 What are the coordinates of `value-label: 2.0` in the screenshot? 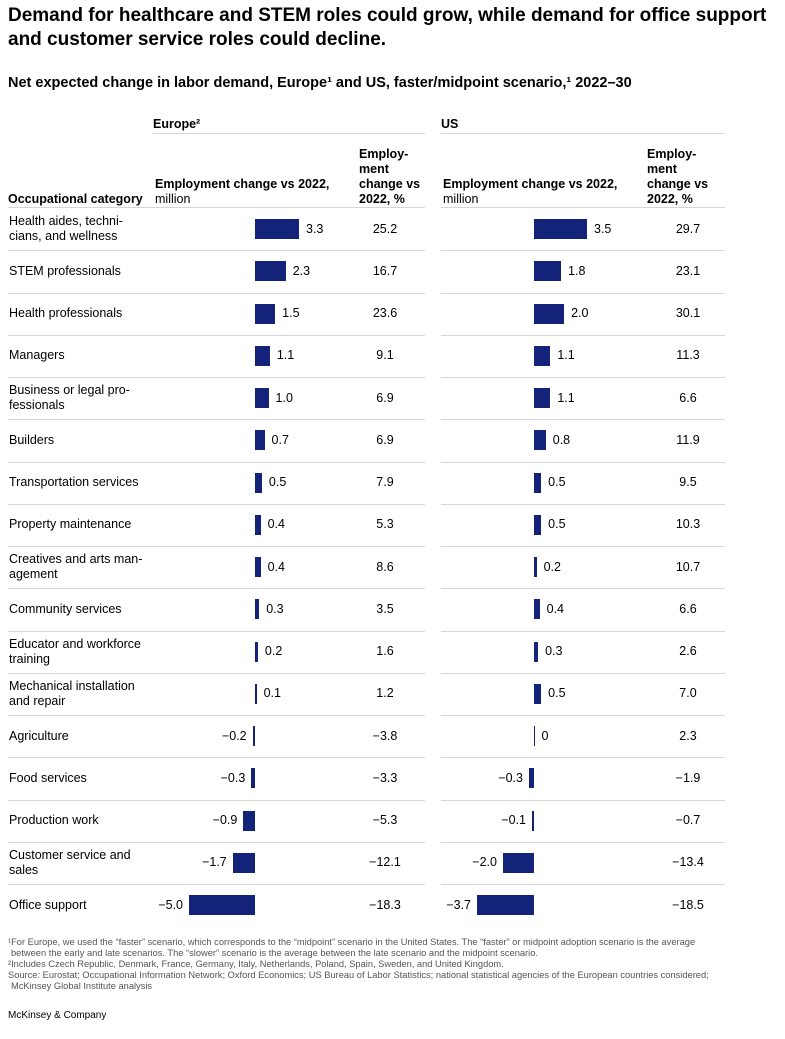 It's located at (580, 313).